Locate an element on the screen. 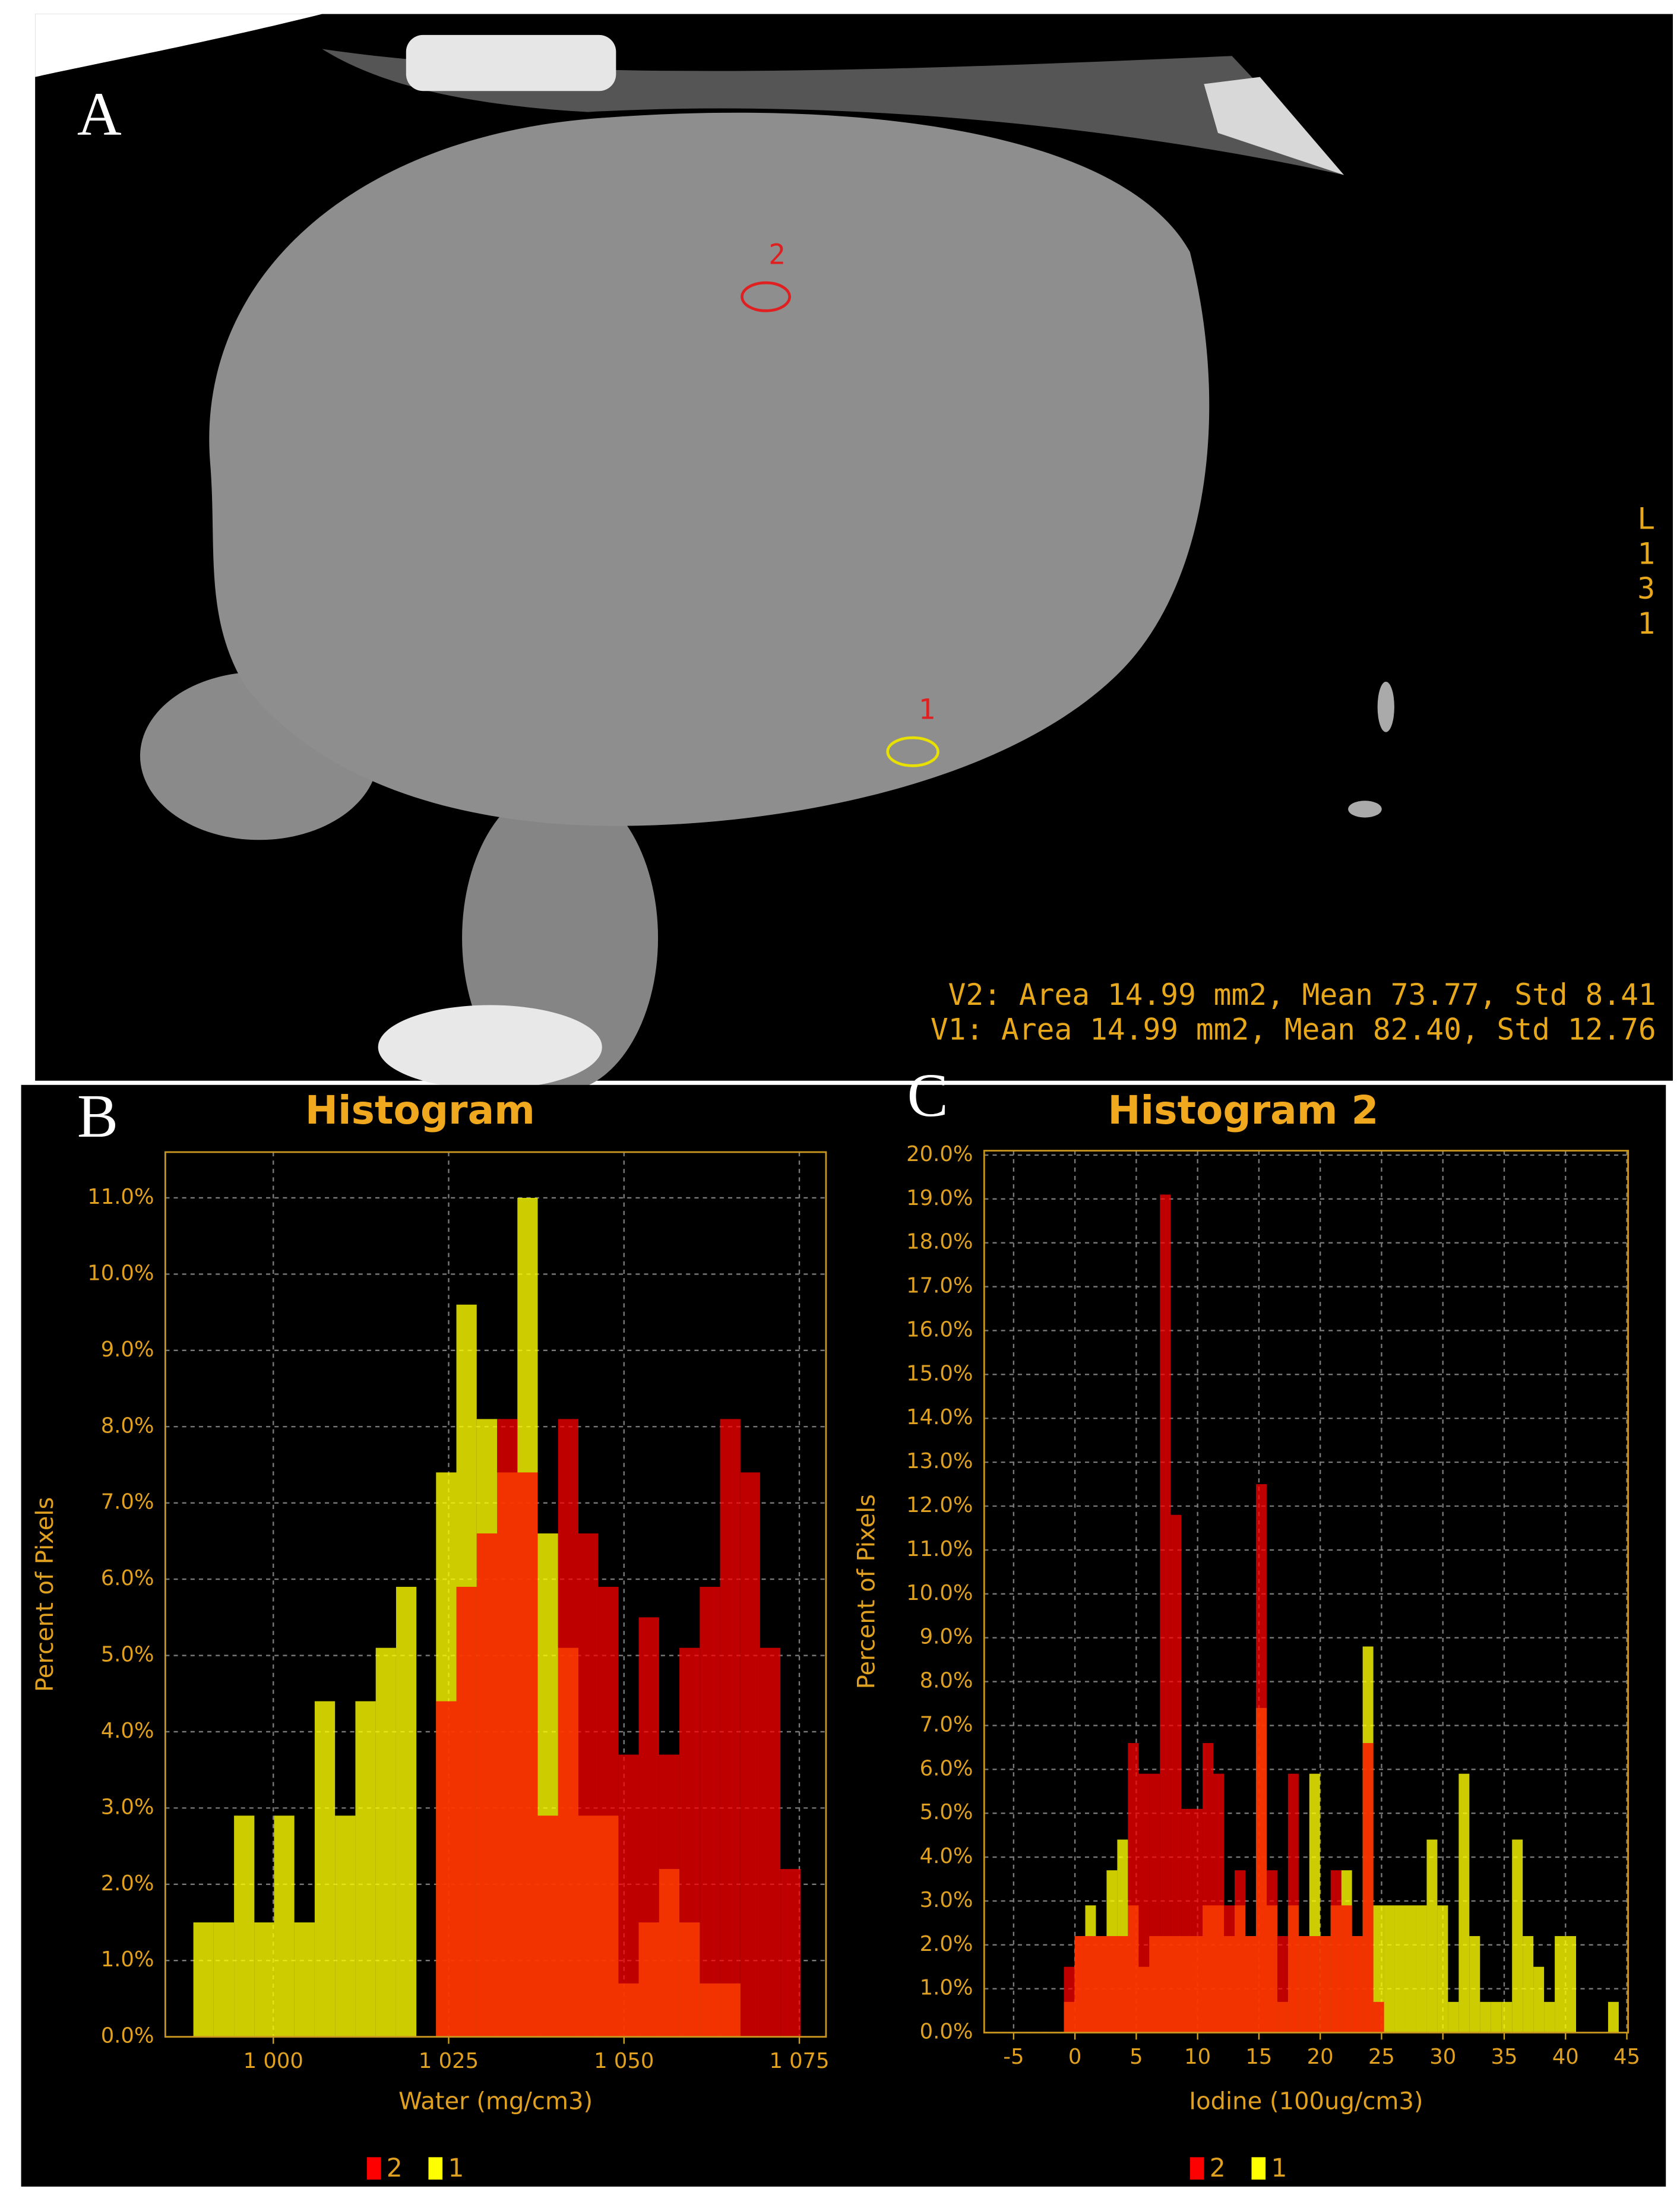  x-axis-label: Water (mg/cm3) is located at coordinates (495, 2101).